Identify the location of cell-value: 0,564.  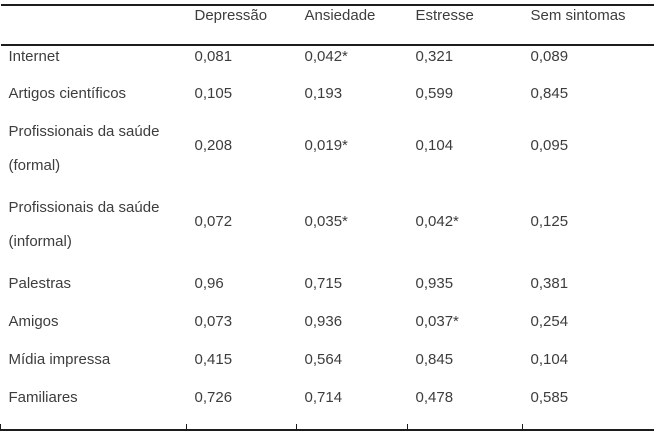
(323, 359).